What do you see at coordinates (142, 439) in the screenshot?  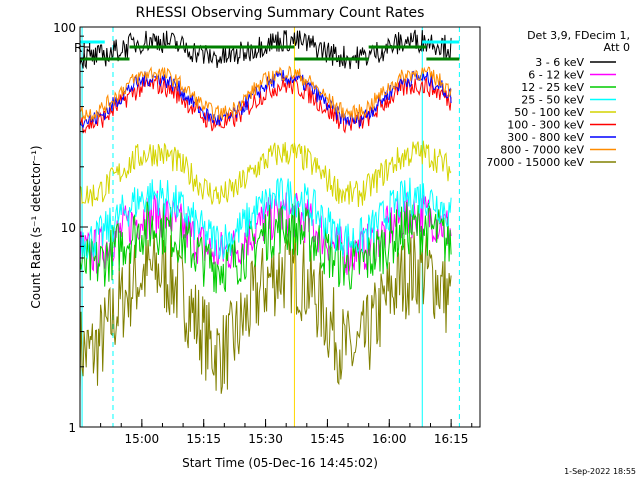 I see `x-tick-label: 15:00` at bounding box center [142, 439].